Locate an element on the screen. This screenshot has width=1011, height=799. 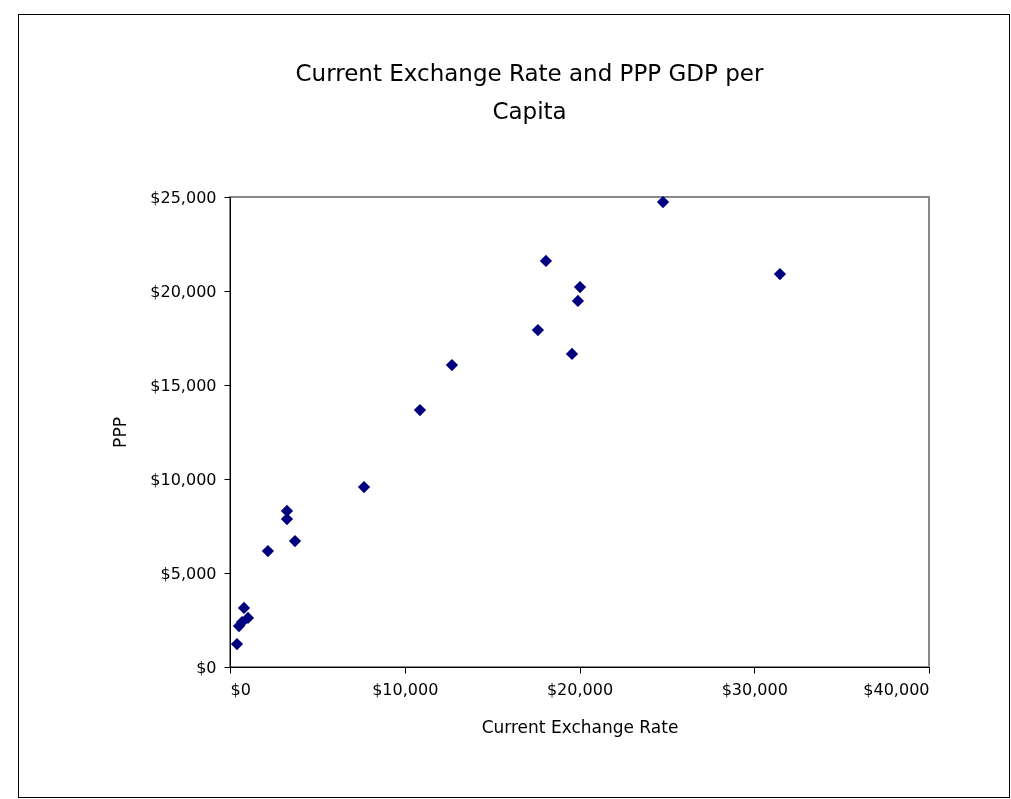
x-tick-label: $0 is located at coordinates (240, 689).